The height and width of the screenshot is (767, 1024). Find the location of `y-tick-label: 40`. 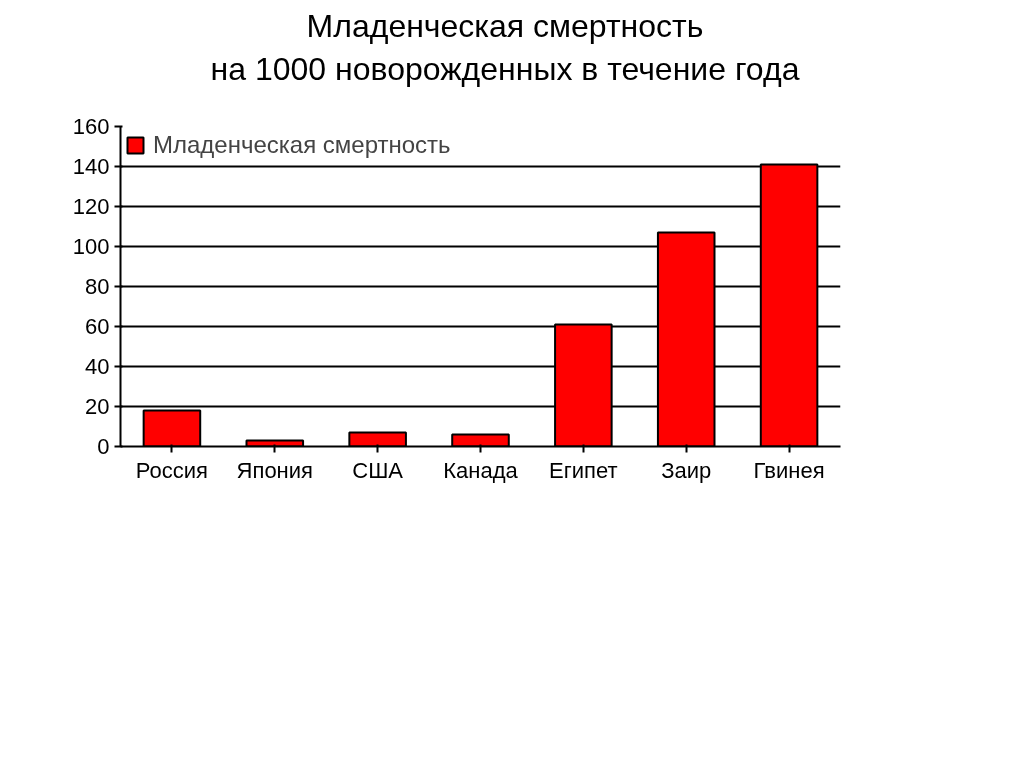

y-tick-label: 40 is located at coordinates (97, 367).